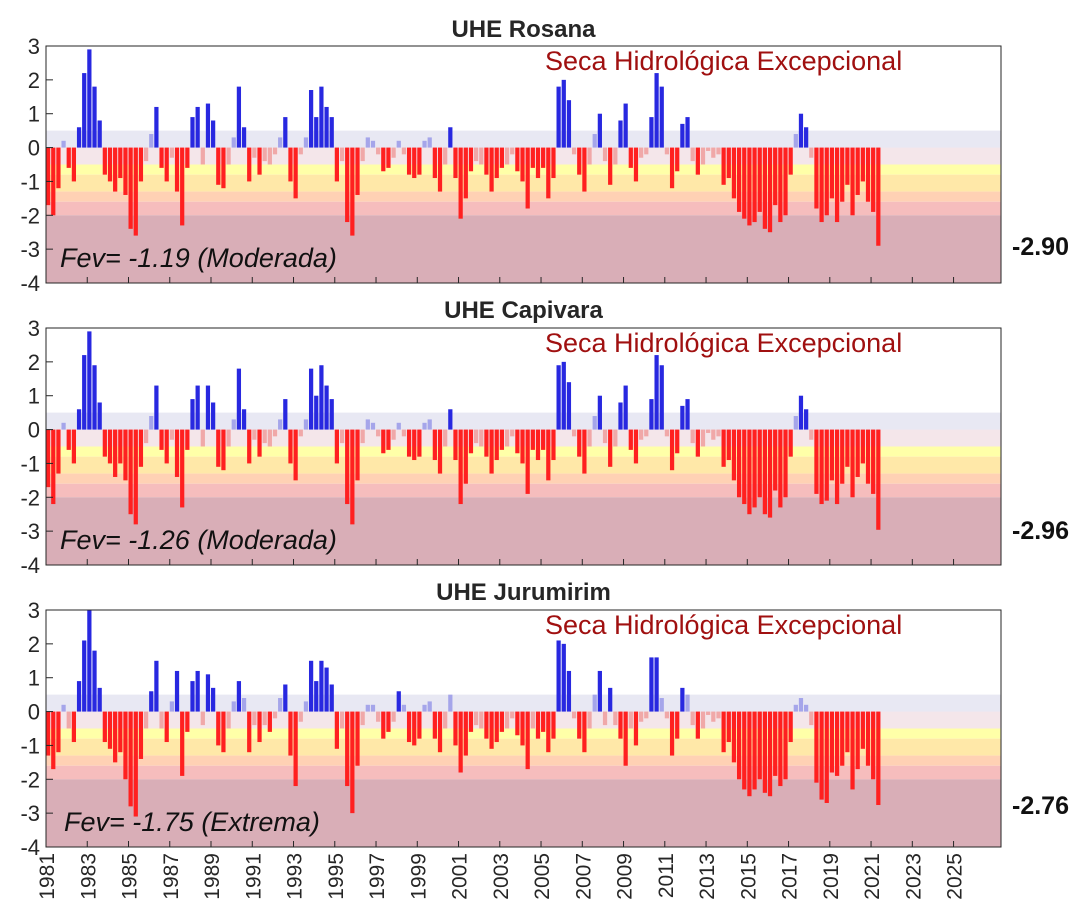 Image resolution: width=1089 pixels, height=920 pixels. What do you see at coordinates (198, 540) in the screenshot?
I see `fev-annotation: Fev= -1.26 (Moderada)` at bounding box center [198, 540].